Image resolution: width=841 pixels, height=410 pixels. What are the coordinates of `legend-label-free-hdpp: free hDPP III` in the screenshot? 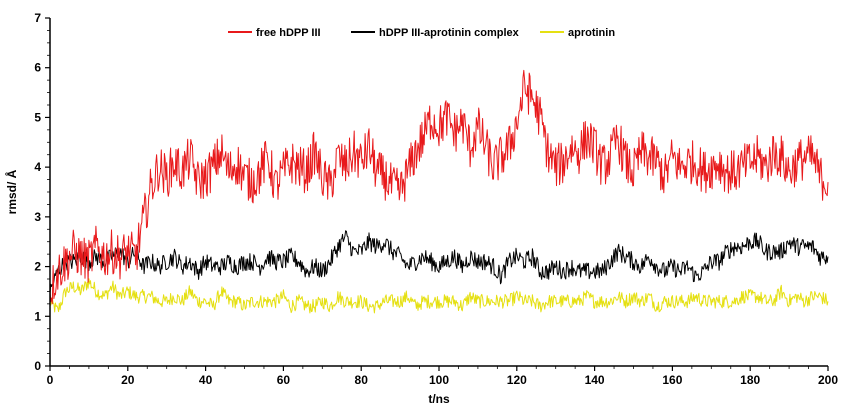 It's located at (288, 33).